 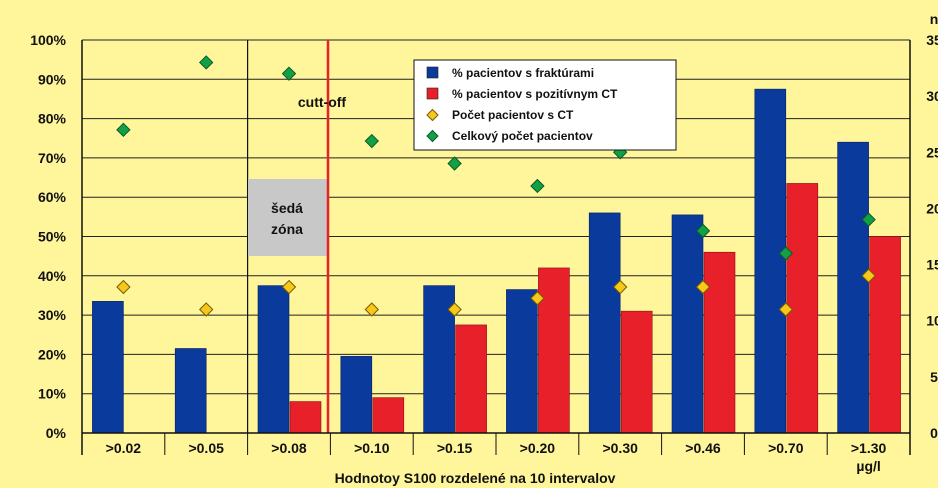 I want to click on x-tick-label: >0.46, so click(x=703, y=448).